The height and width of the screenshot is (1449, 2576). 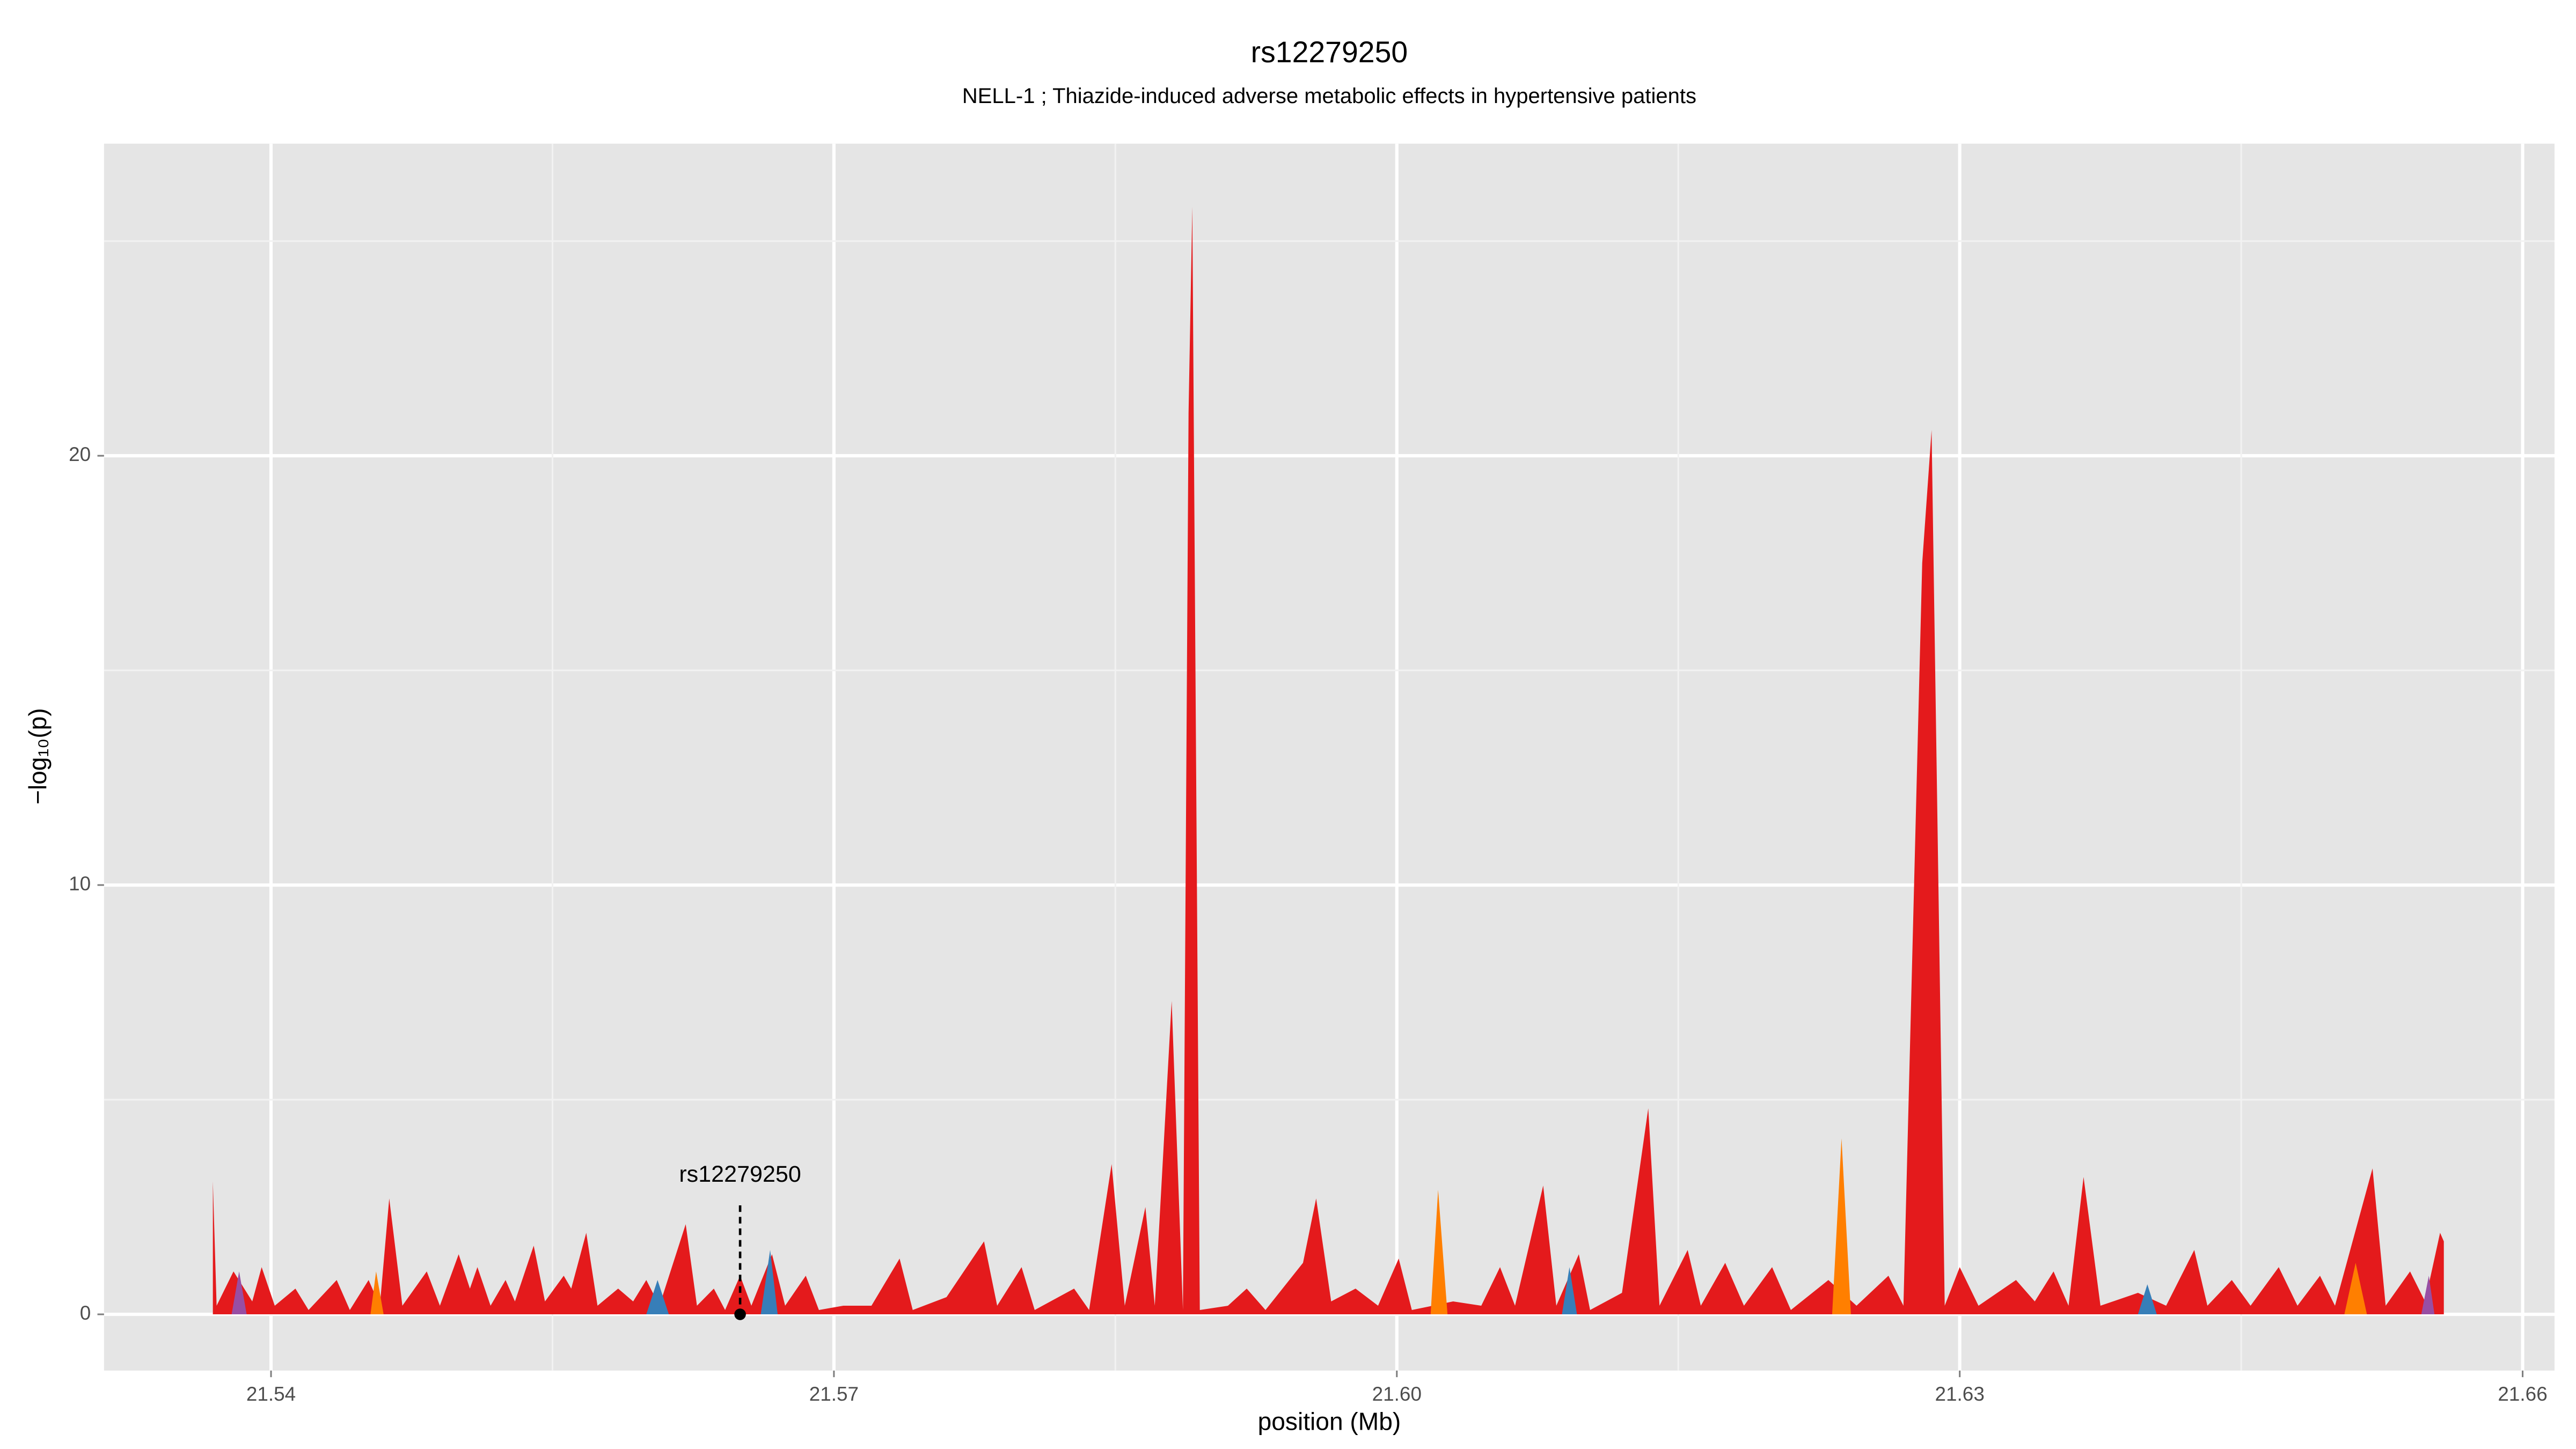 I want to click on y-tick-label: 10, so click(x=80, y=884).